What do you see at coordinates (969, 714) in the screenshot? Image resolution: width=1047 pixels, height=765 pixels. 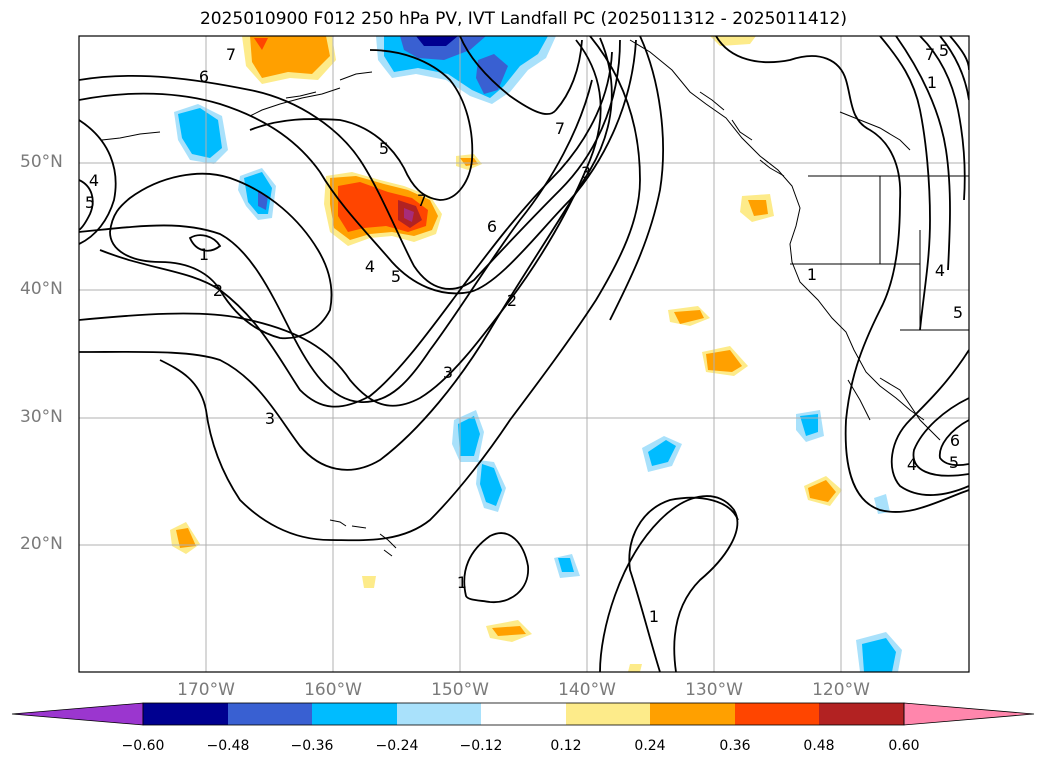 I see `colorbar-extend-high` at bounding box center [969, 714].